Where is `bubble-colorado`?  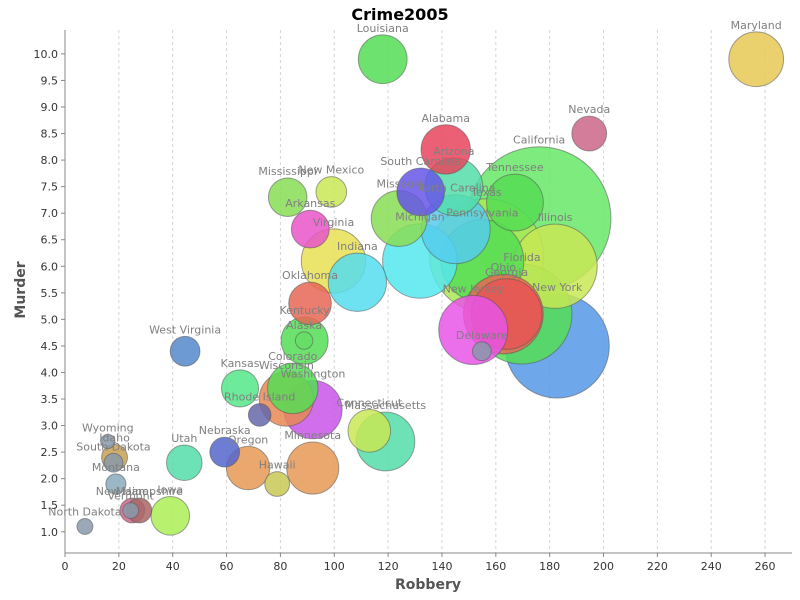 bubble-colorado is located at coordinates (293, 388).